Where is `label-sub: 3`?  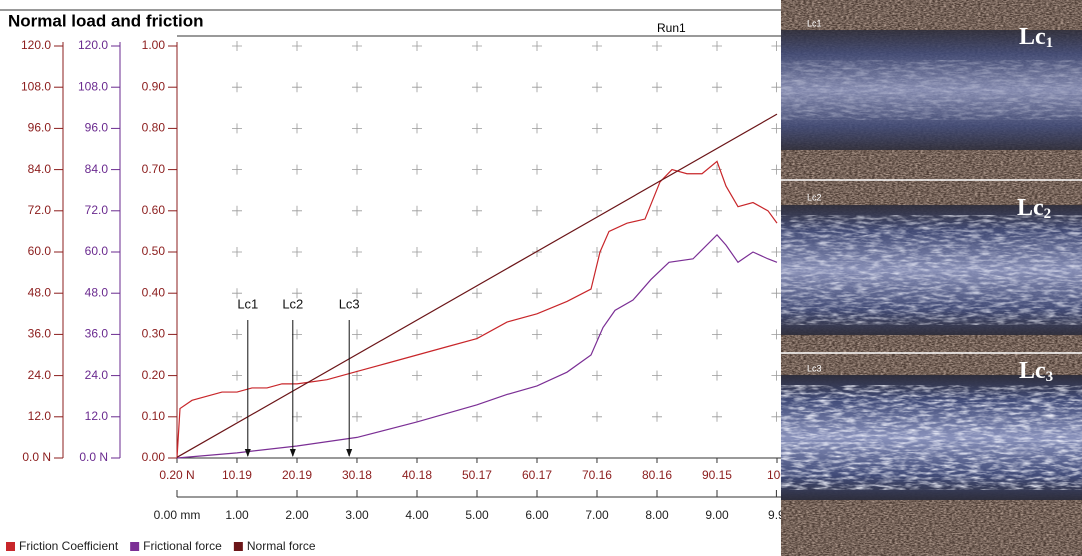
label-sub: 3 is located at coordinates (1050, 377).